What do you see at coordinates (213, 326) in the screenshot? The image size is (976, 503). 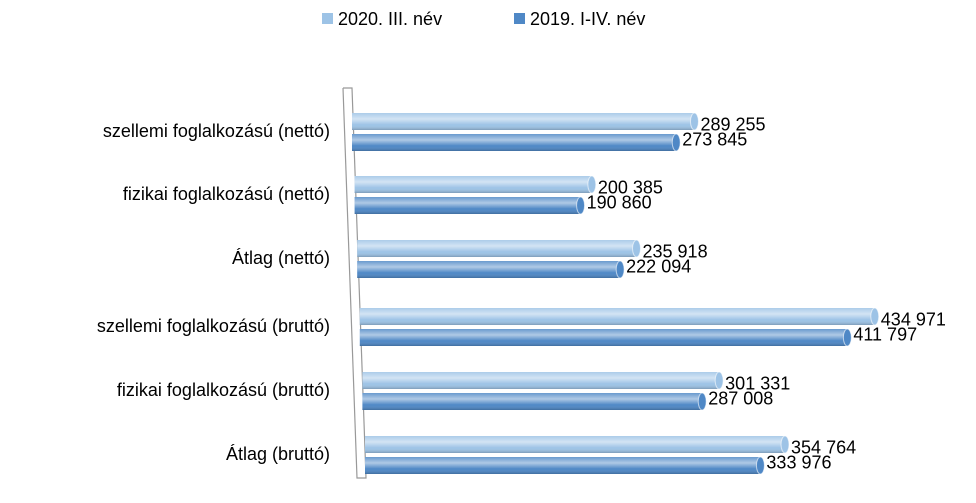 I see `category-label: szellemi foglalkozású (bruttó)` at bounding box center [213, 326].